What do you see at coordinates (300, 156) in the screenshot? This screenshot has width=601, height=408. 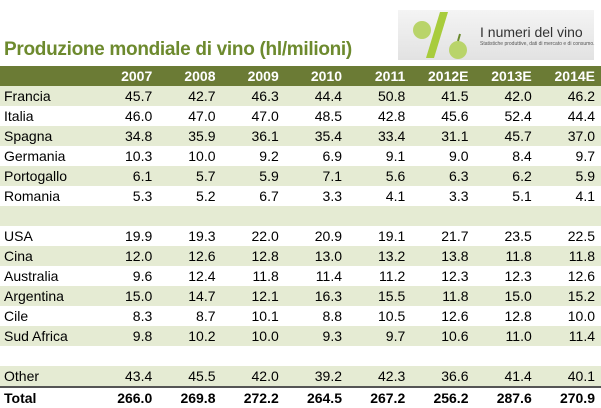 I see `table-row: Germania 10.3 10.0 9.2 6.9 9.1 9.0 8.4 9.7` at bounding box center [300, 156].